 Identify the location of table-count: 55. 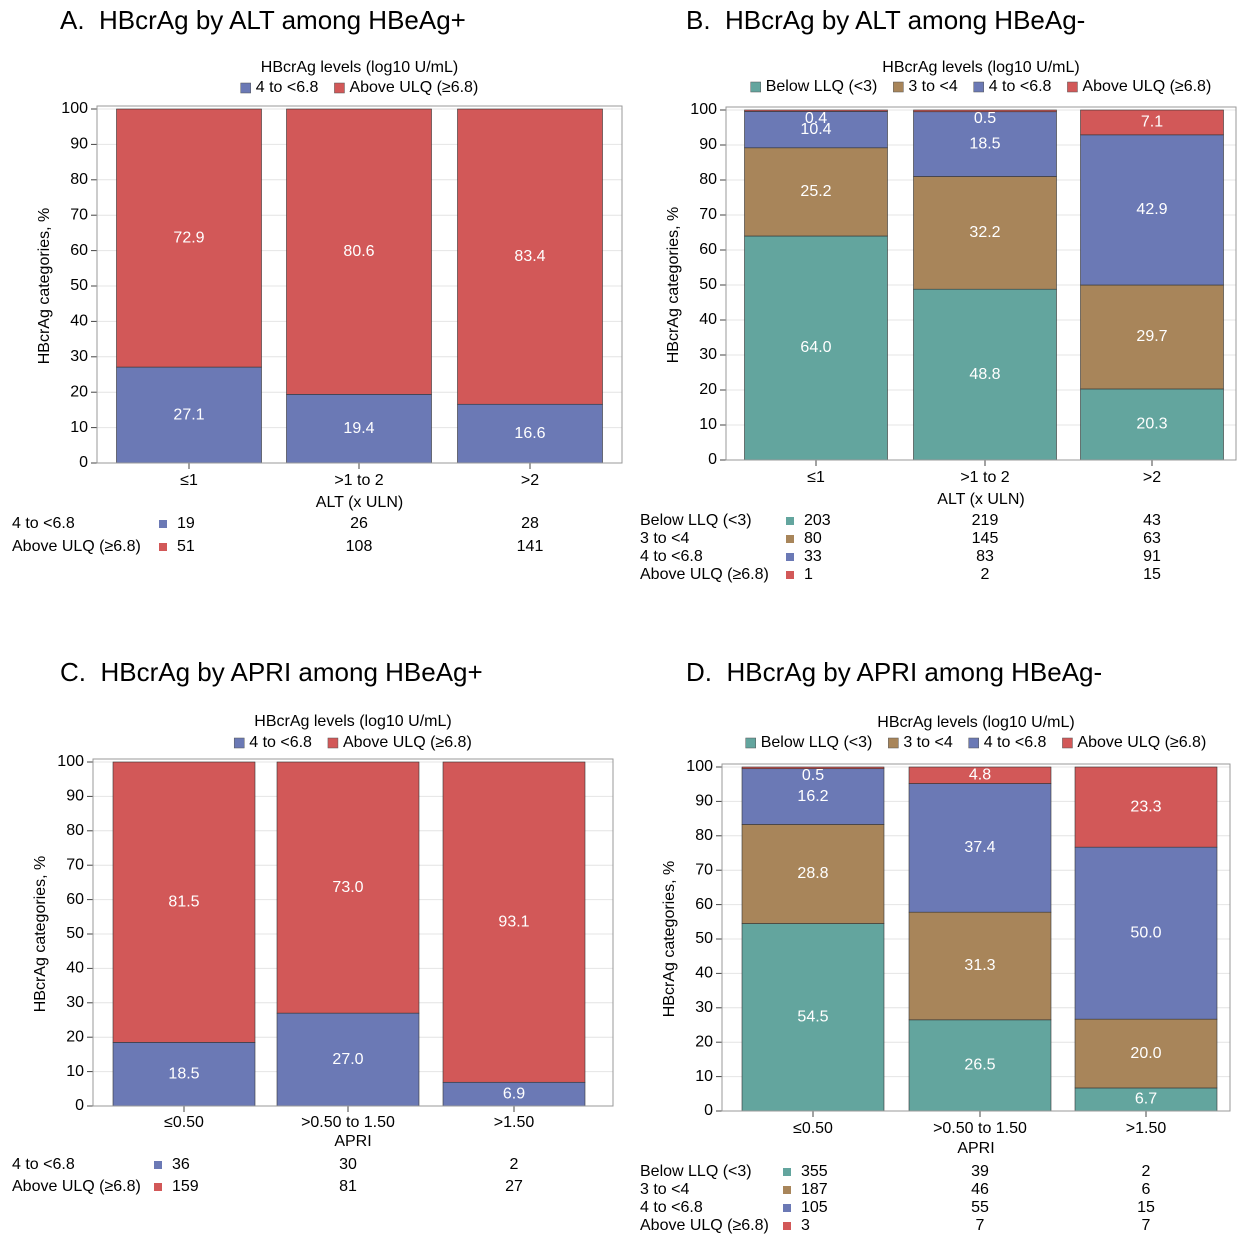
(980, 1207).